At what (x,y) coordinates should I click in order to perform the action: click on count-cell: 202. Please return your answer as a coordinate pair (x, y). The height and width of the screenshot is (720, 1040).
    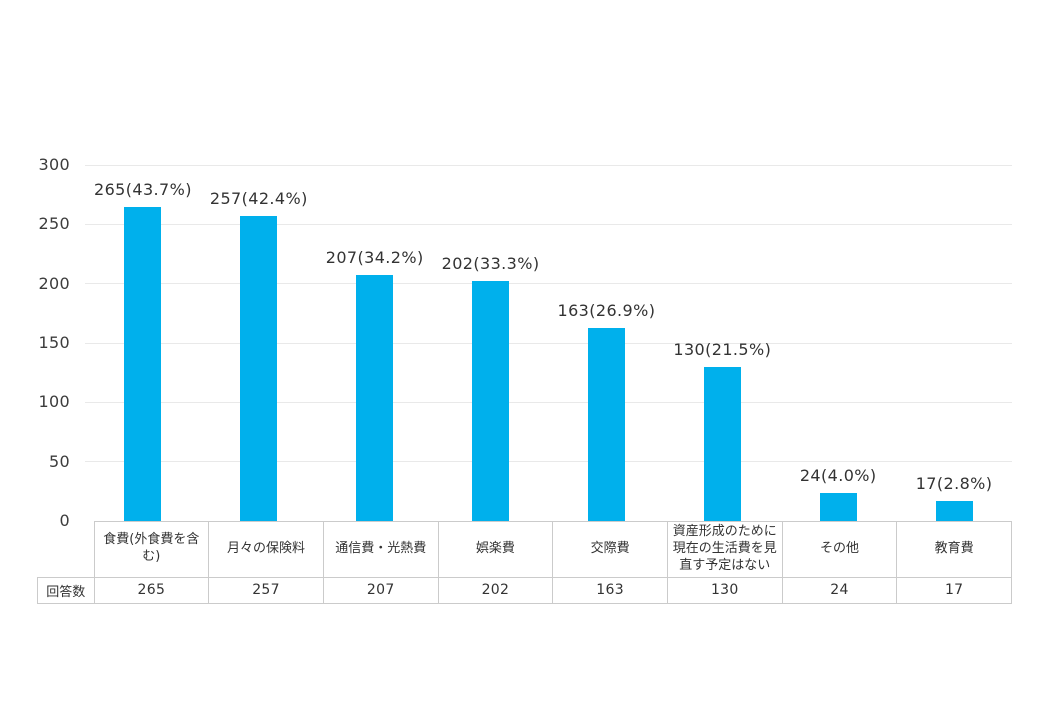
    Looking at the image, I should click on (495, 590).